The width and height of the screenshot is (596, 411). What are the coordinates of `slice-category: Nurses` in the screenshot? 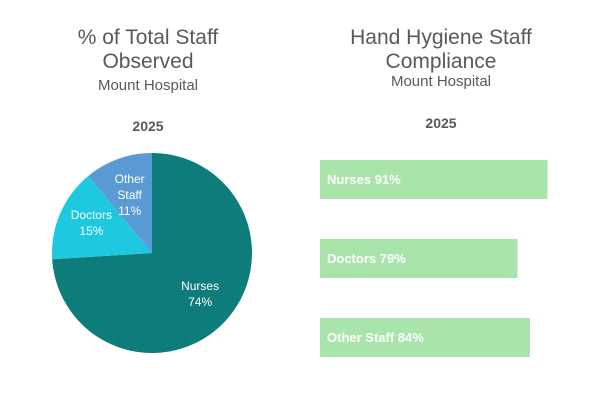 It's located at (200, 286).